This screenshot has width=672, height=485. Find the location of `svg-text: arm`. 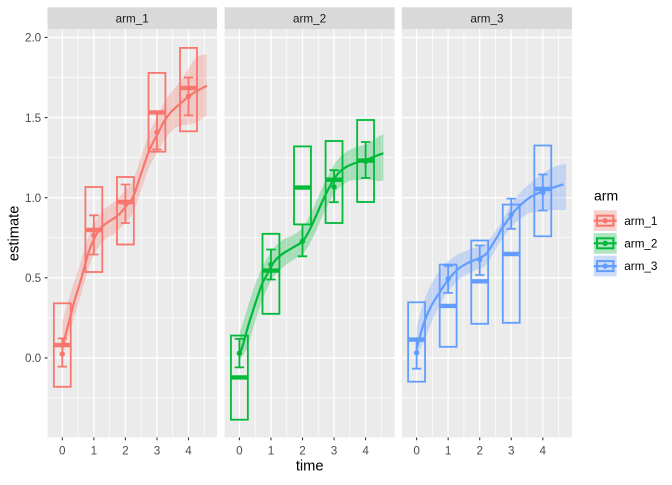

svg-text: arm is located at coordinates (606, 196).